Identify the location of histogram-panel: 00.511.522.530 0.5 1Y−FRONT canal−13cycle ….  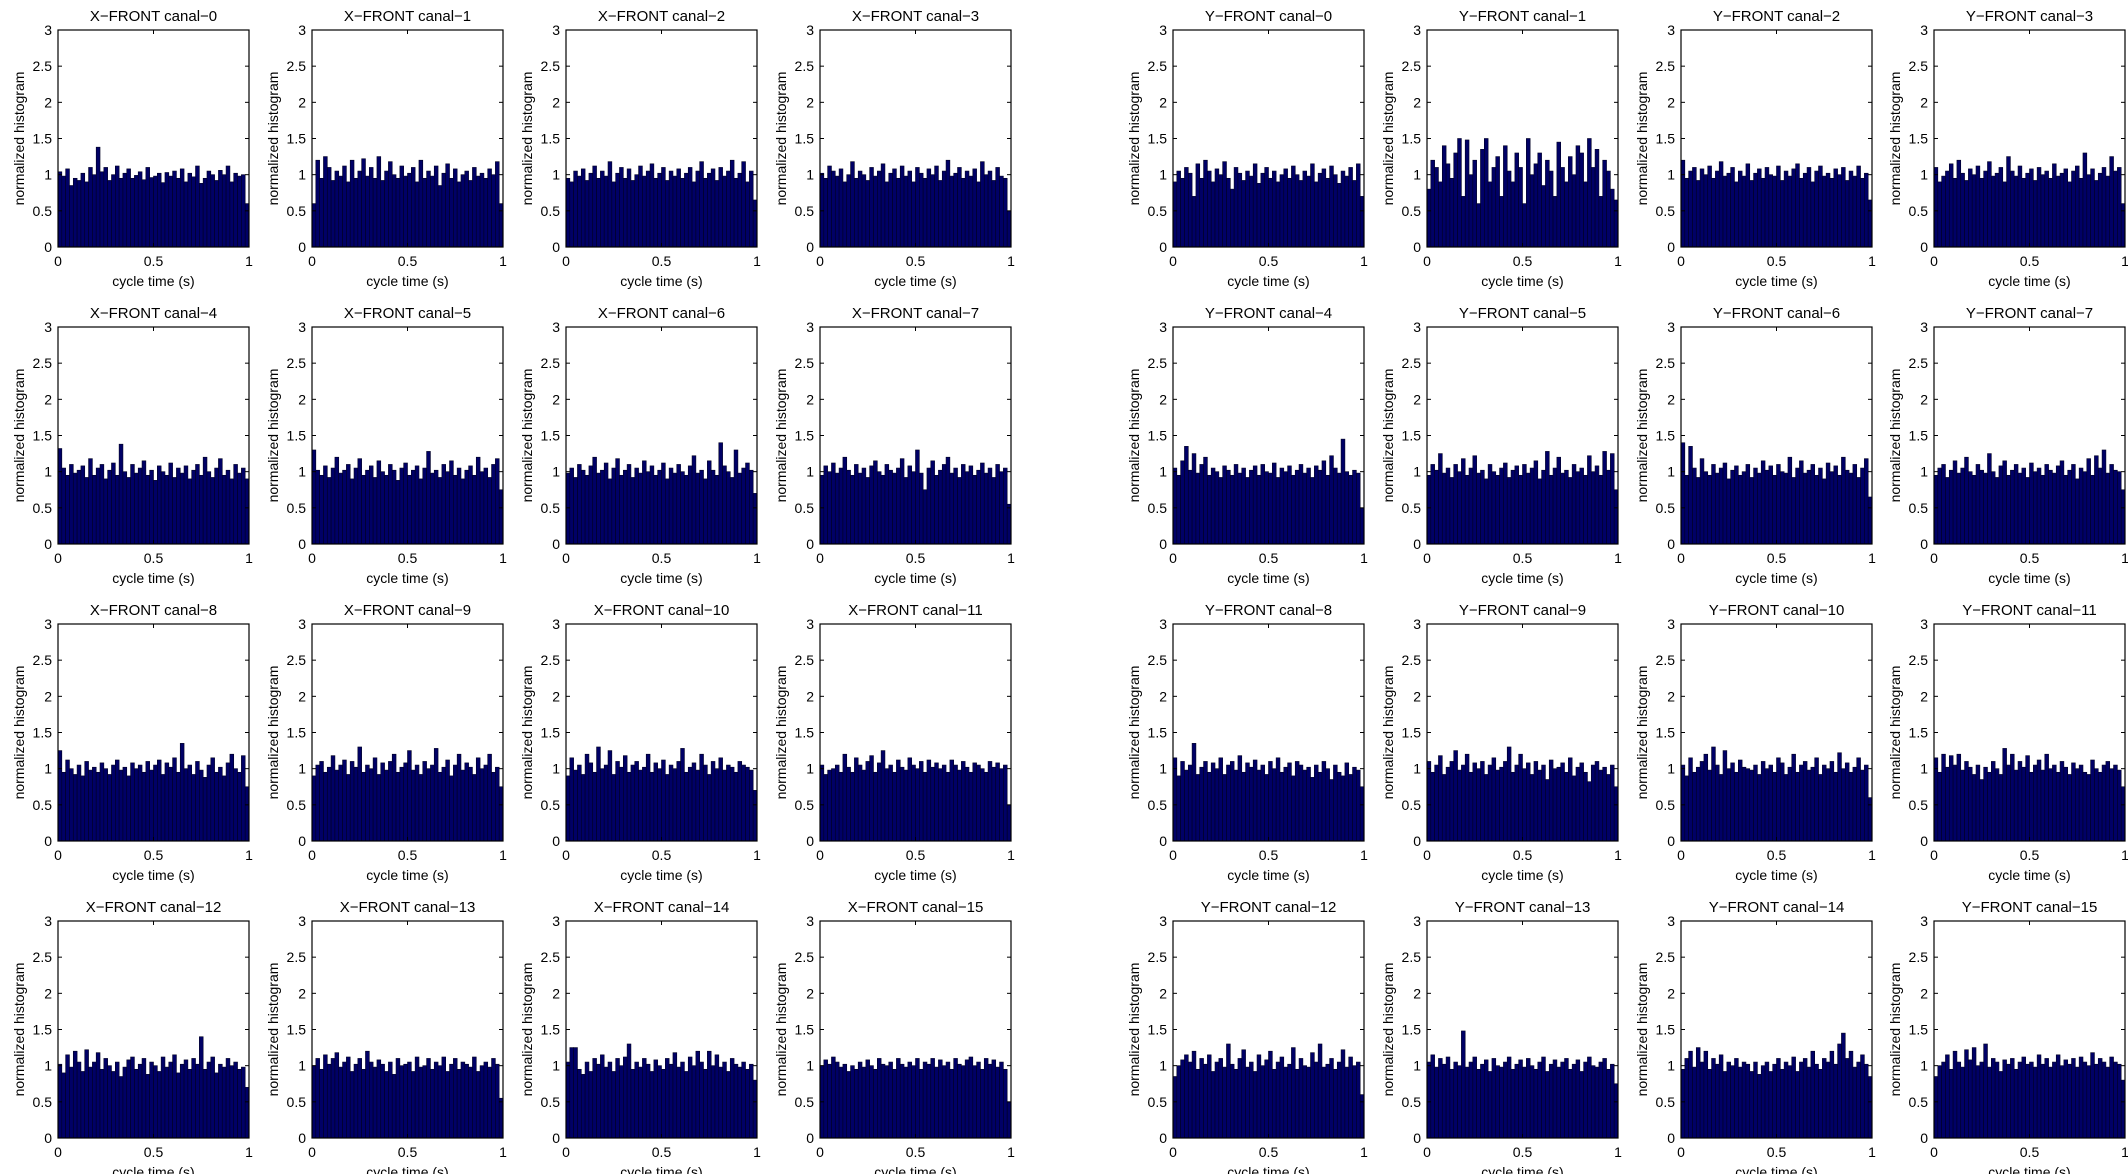
(1501, 1036).